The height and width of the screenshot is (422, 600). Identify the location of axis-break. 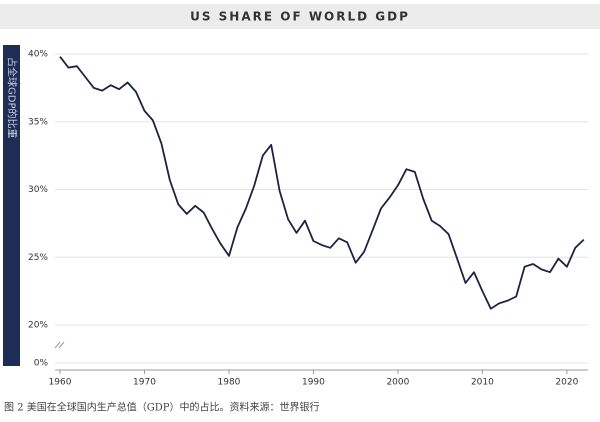
(59, 345).